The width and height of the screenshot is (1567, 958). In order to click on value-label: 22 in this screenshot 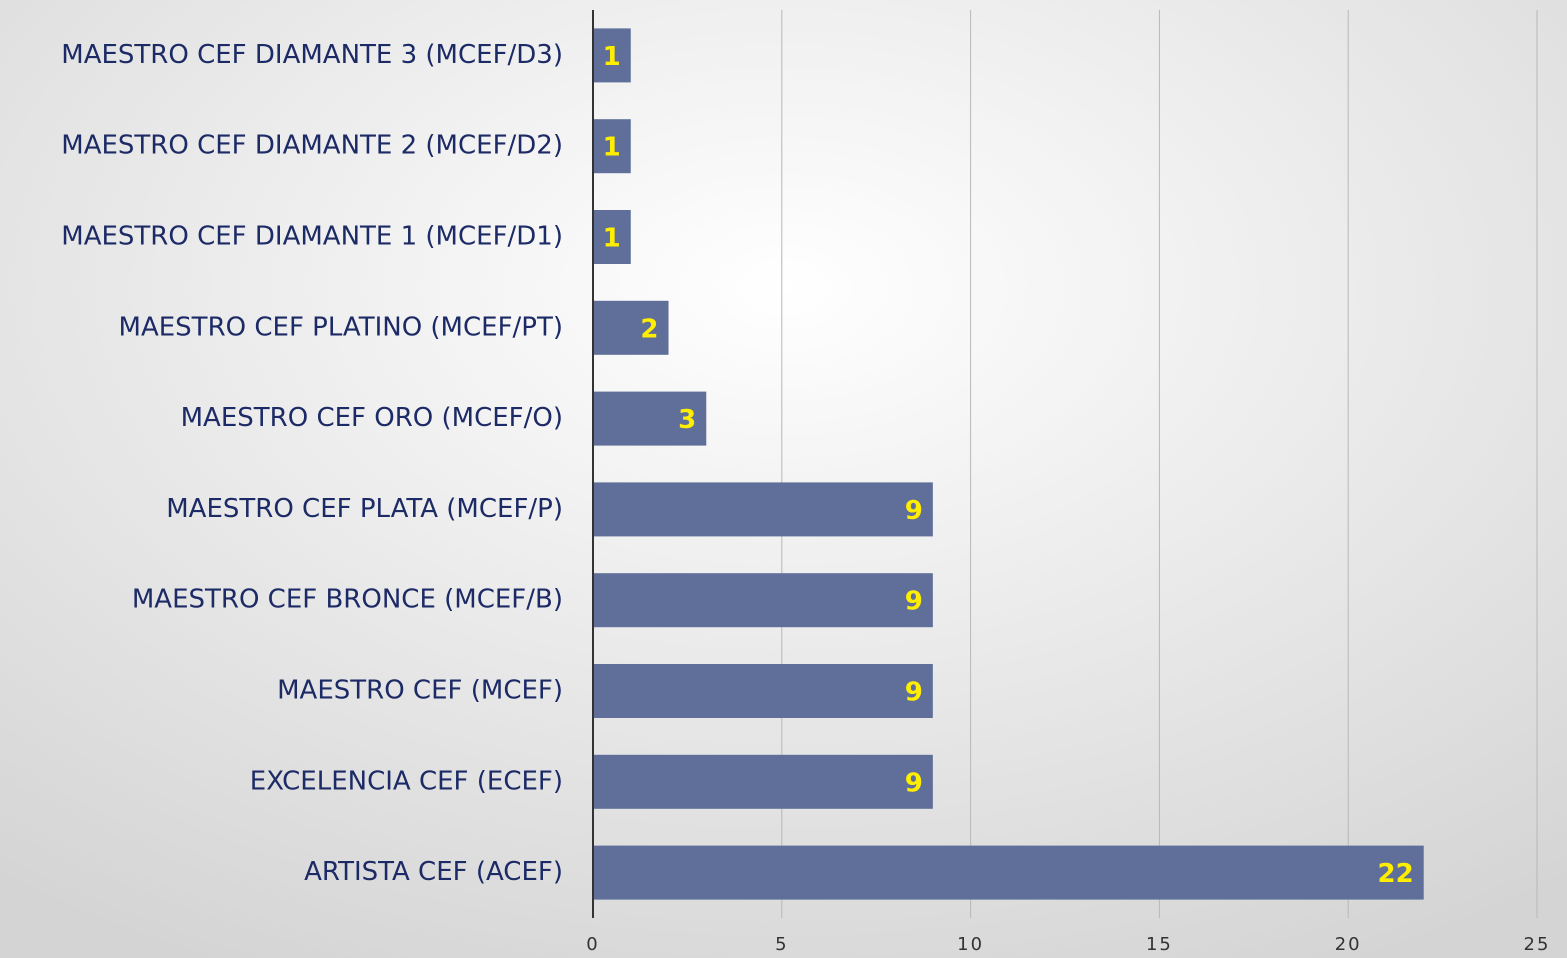, I will do `click(1396, 874)`.